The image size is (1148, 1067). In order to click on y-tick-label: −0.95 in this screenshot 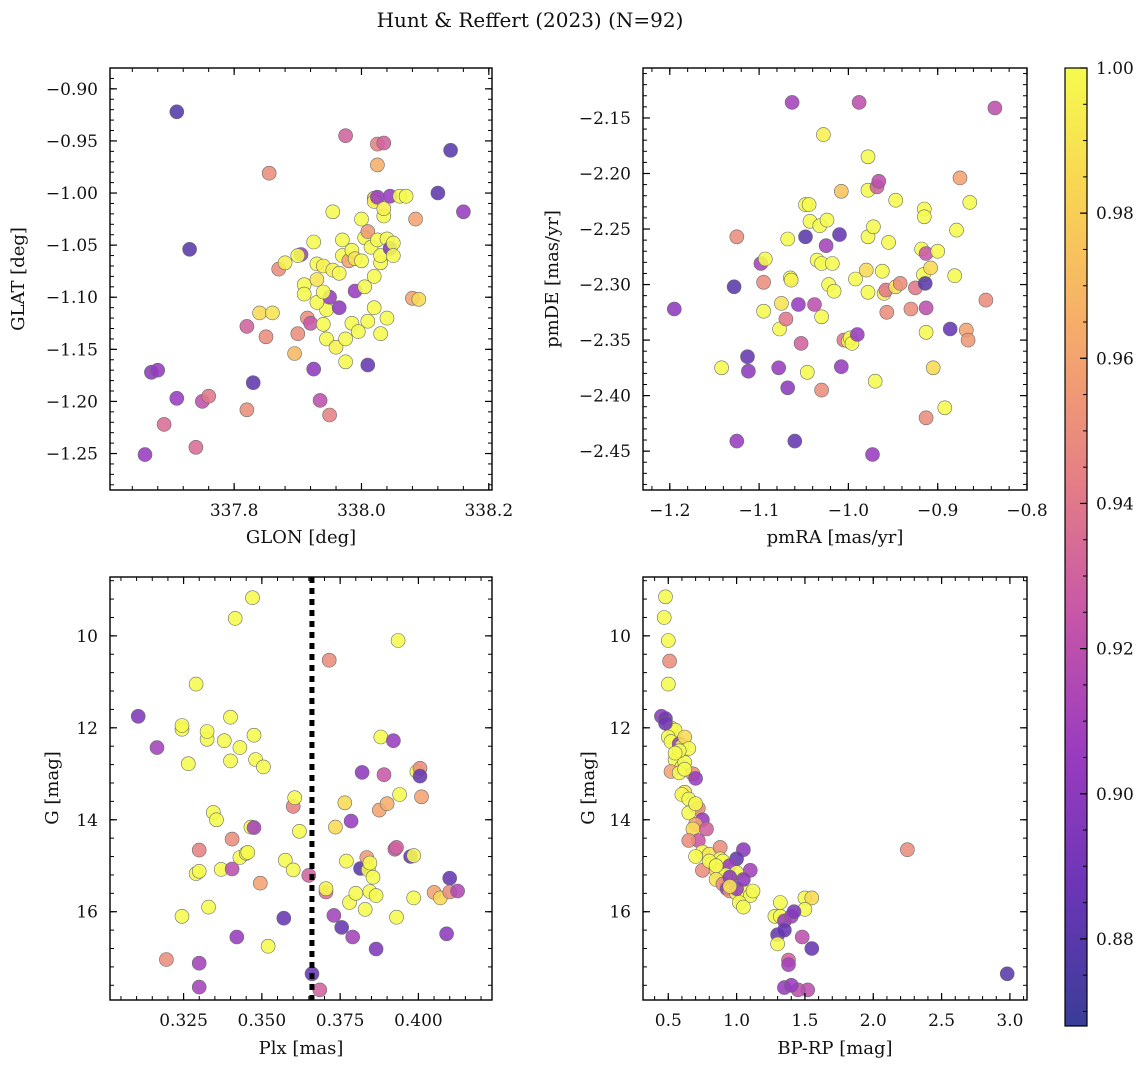, I will do `click(72, 142)`.